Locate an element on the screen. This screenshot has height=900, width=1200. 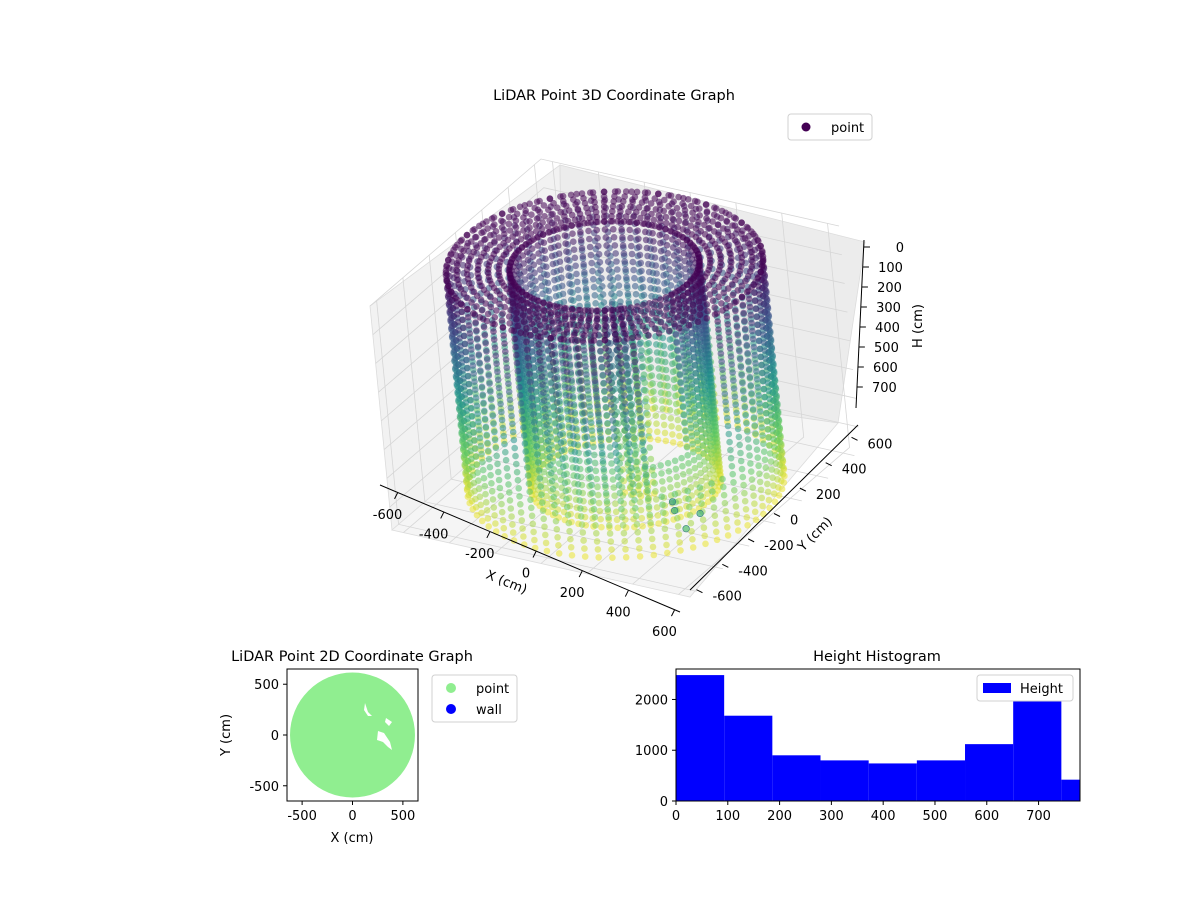
histogram-bar is located at coordinates (892, 782).